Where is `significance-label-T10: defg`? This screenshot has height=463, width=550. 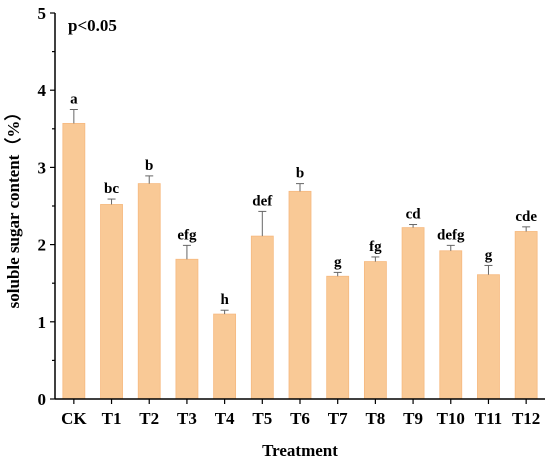
significance-label-T10: defg is located at coordinates (451, 235).